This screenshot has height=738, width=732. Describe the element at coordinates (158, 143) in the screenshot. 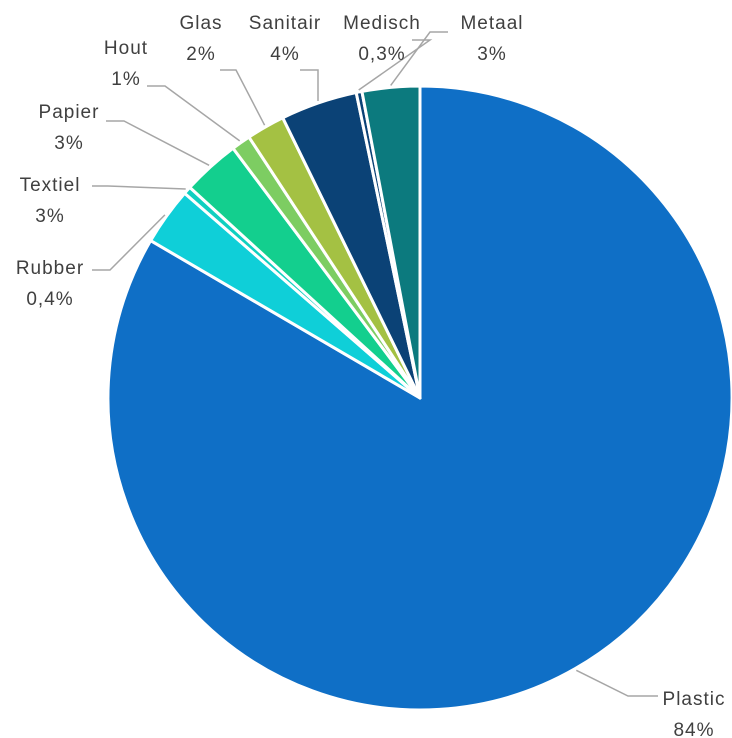

I see `leader-line-papier` at that location.